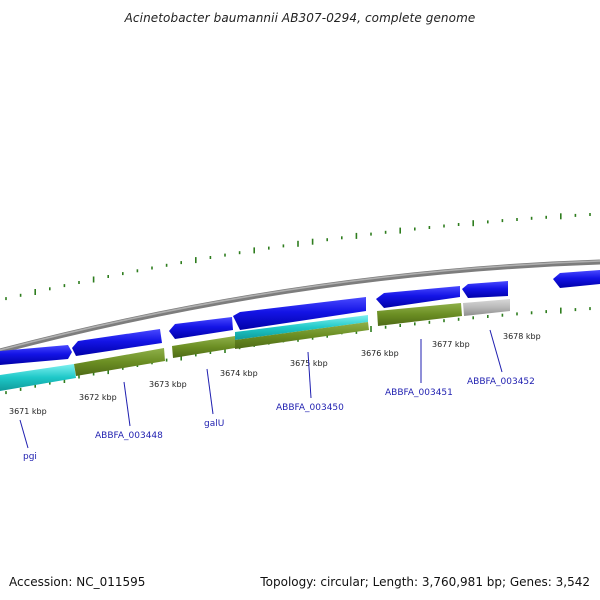 This screenshot has height=600, width=600. I want to click on position-label: 3677 kbp, so click(451, 344).